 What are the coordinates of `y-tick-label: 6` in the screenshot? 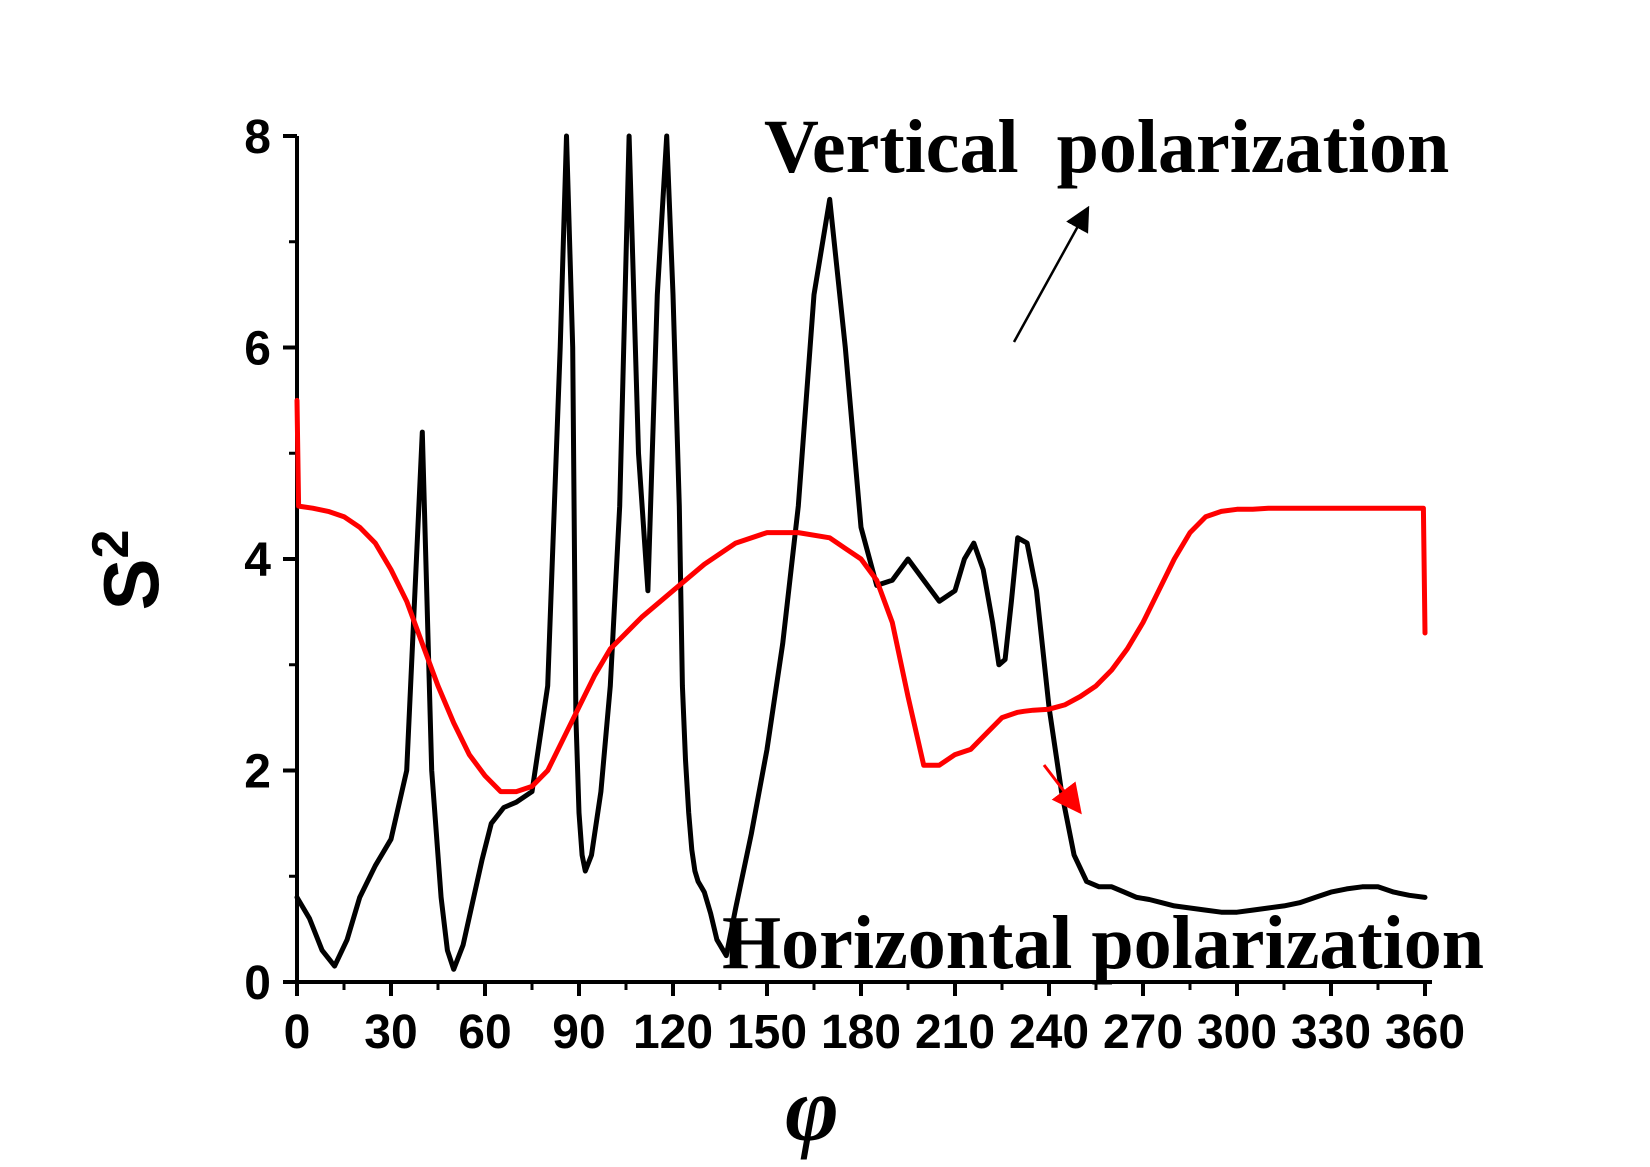 It's located at (257, 349).